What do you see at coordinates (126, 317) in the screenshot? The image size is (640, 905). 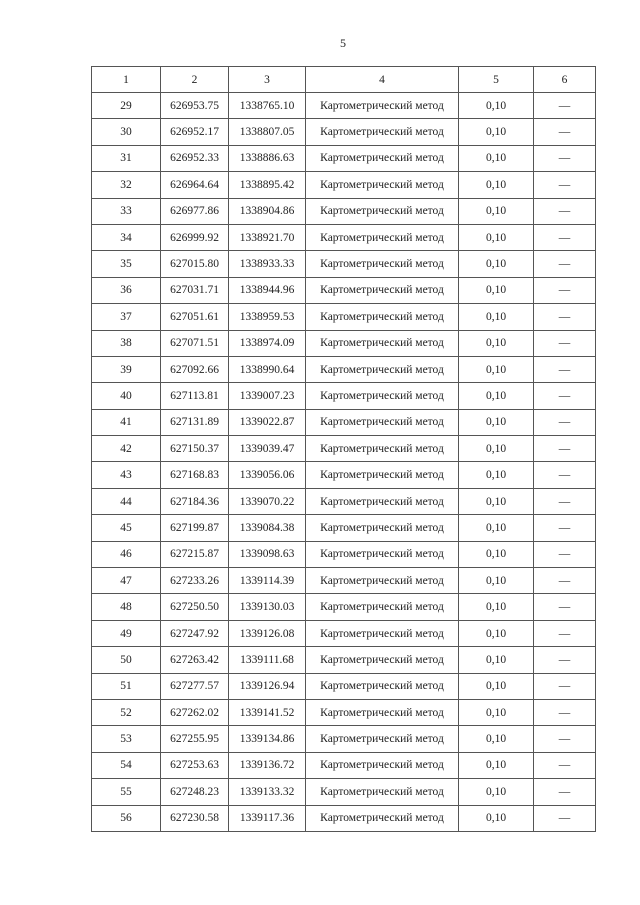 I see `cell-point-number: 37` at bounding box center [126, 317].